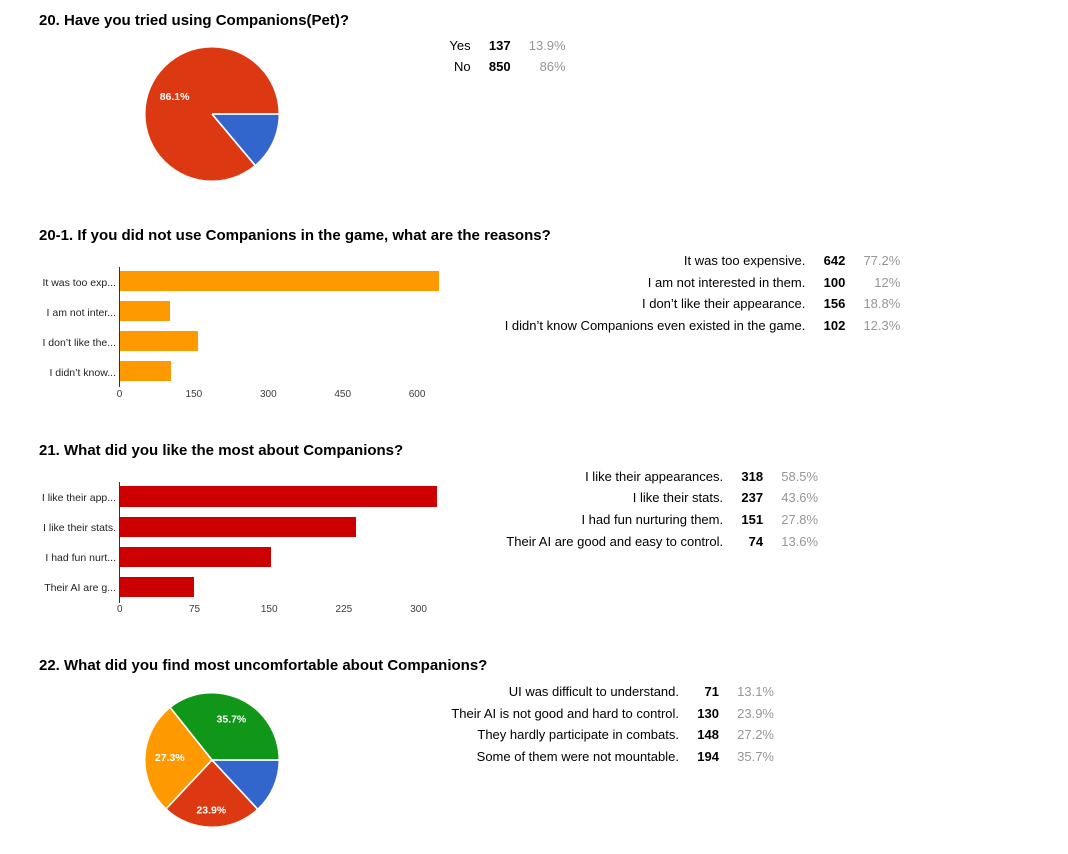 This screenshot has height=854, width=1068. I want to click on svg-text: 23.9%, so click(211, 810).